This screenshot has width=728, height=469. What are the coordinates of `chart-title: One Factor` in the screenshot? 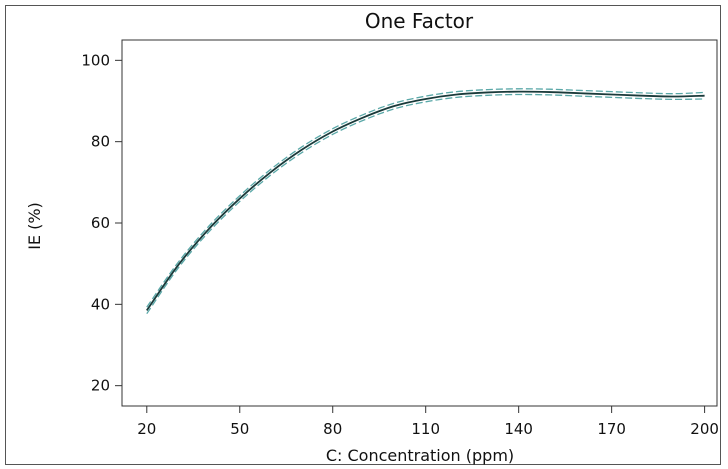 It's located at (419, 21).